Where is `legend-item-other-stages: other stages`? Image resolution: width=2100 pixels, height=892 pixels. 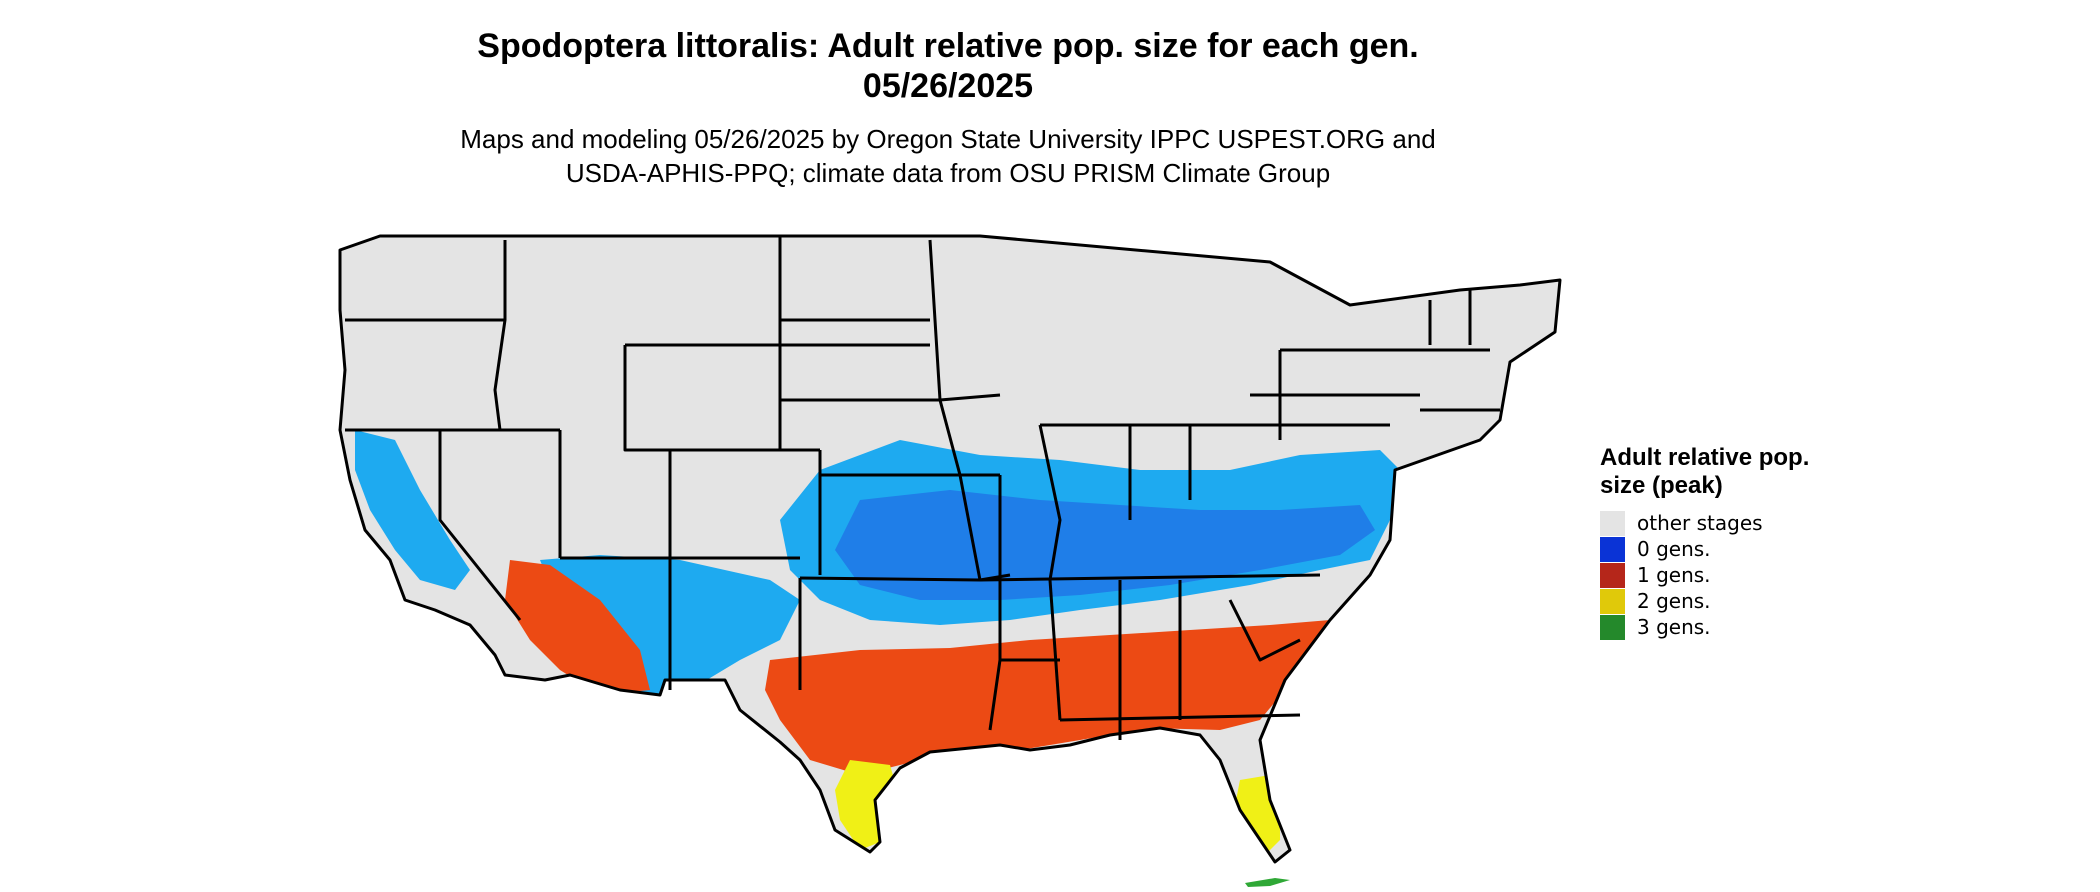
legend-item-other-stages: other stages is located at coordinates (1710, 523).